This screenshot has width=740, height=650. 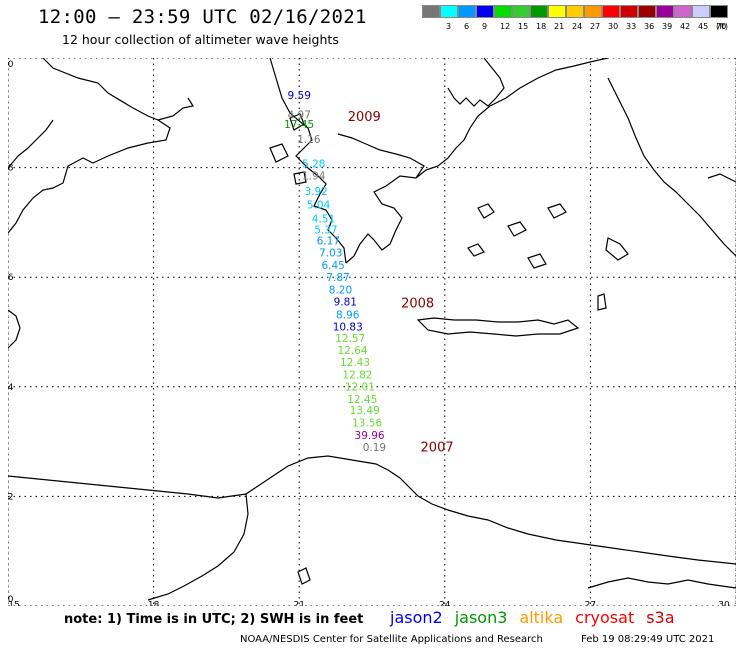 What do you see at coordinates (575, 11) in the screenshot?
I see `legend-swatches` at bounding box center [575, 11].